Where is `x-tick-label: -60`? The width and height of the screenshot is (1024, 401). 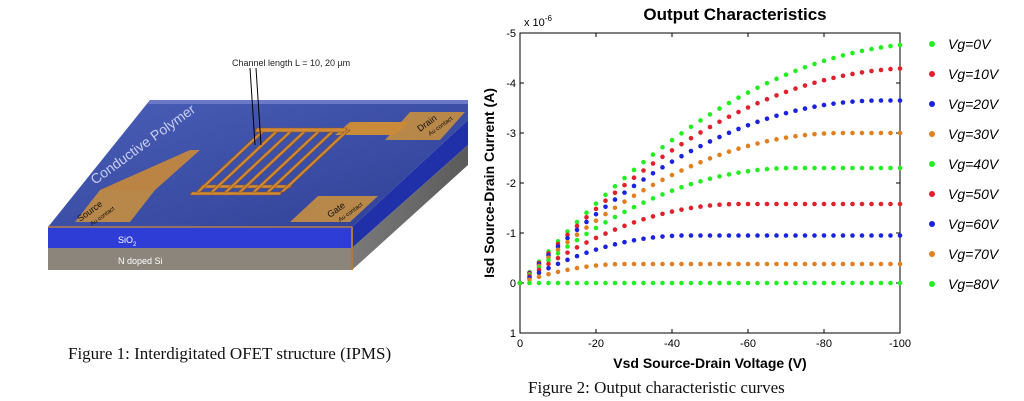
x-tick-label: -60 is located at coordinates (748, 344).